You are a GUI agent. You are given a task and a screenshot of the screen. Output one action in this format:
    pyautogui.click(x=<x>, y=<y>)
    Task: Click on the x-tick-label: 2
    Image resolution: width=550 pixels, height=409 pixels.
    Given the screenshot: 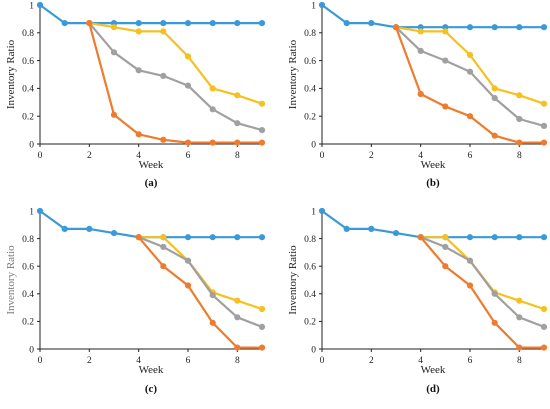 What is the action you would take?
    pyautogui.click(x=371, y=156)
    